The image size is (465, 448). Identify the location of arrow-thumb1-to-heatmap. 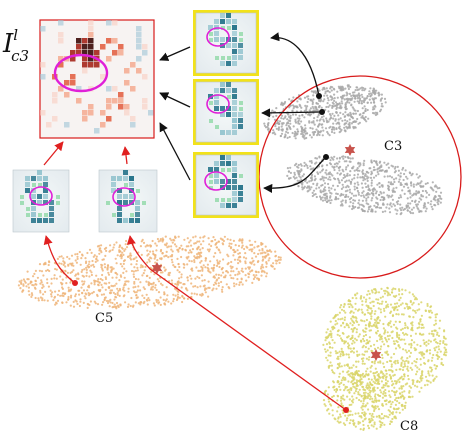
(175, 53).